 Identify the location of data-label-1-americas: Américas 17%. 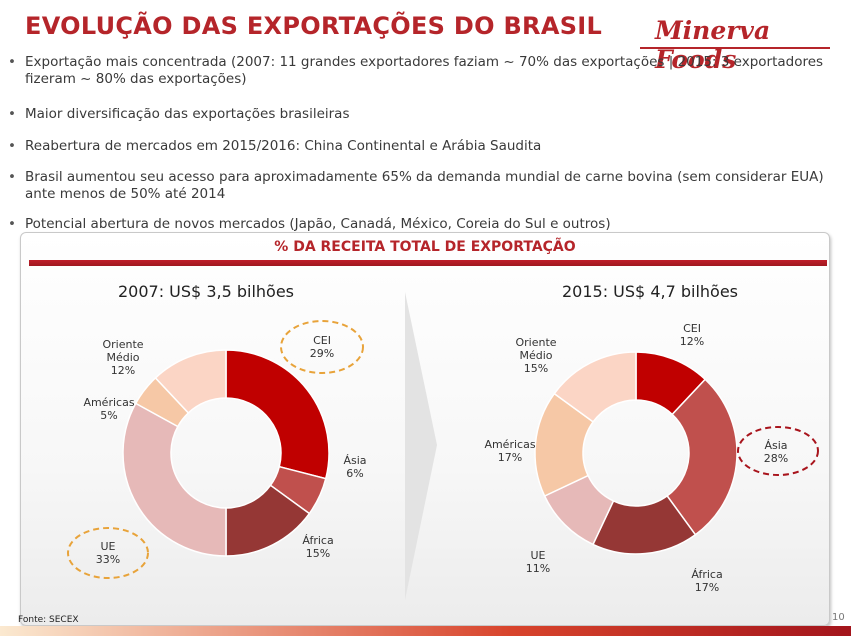
(509, 451).